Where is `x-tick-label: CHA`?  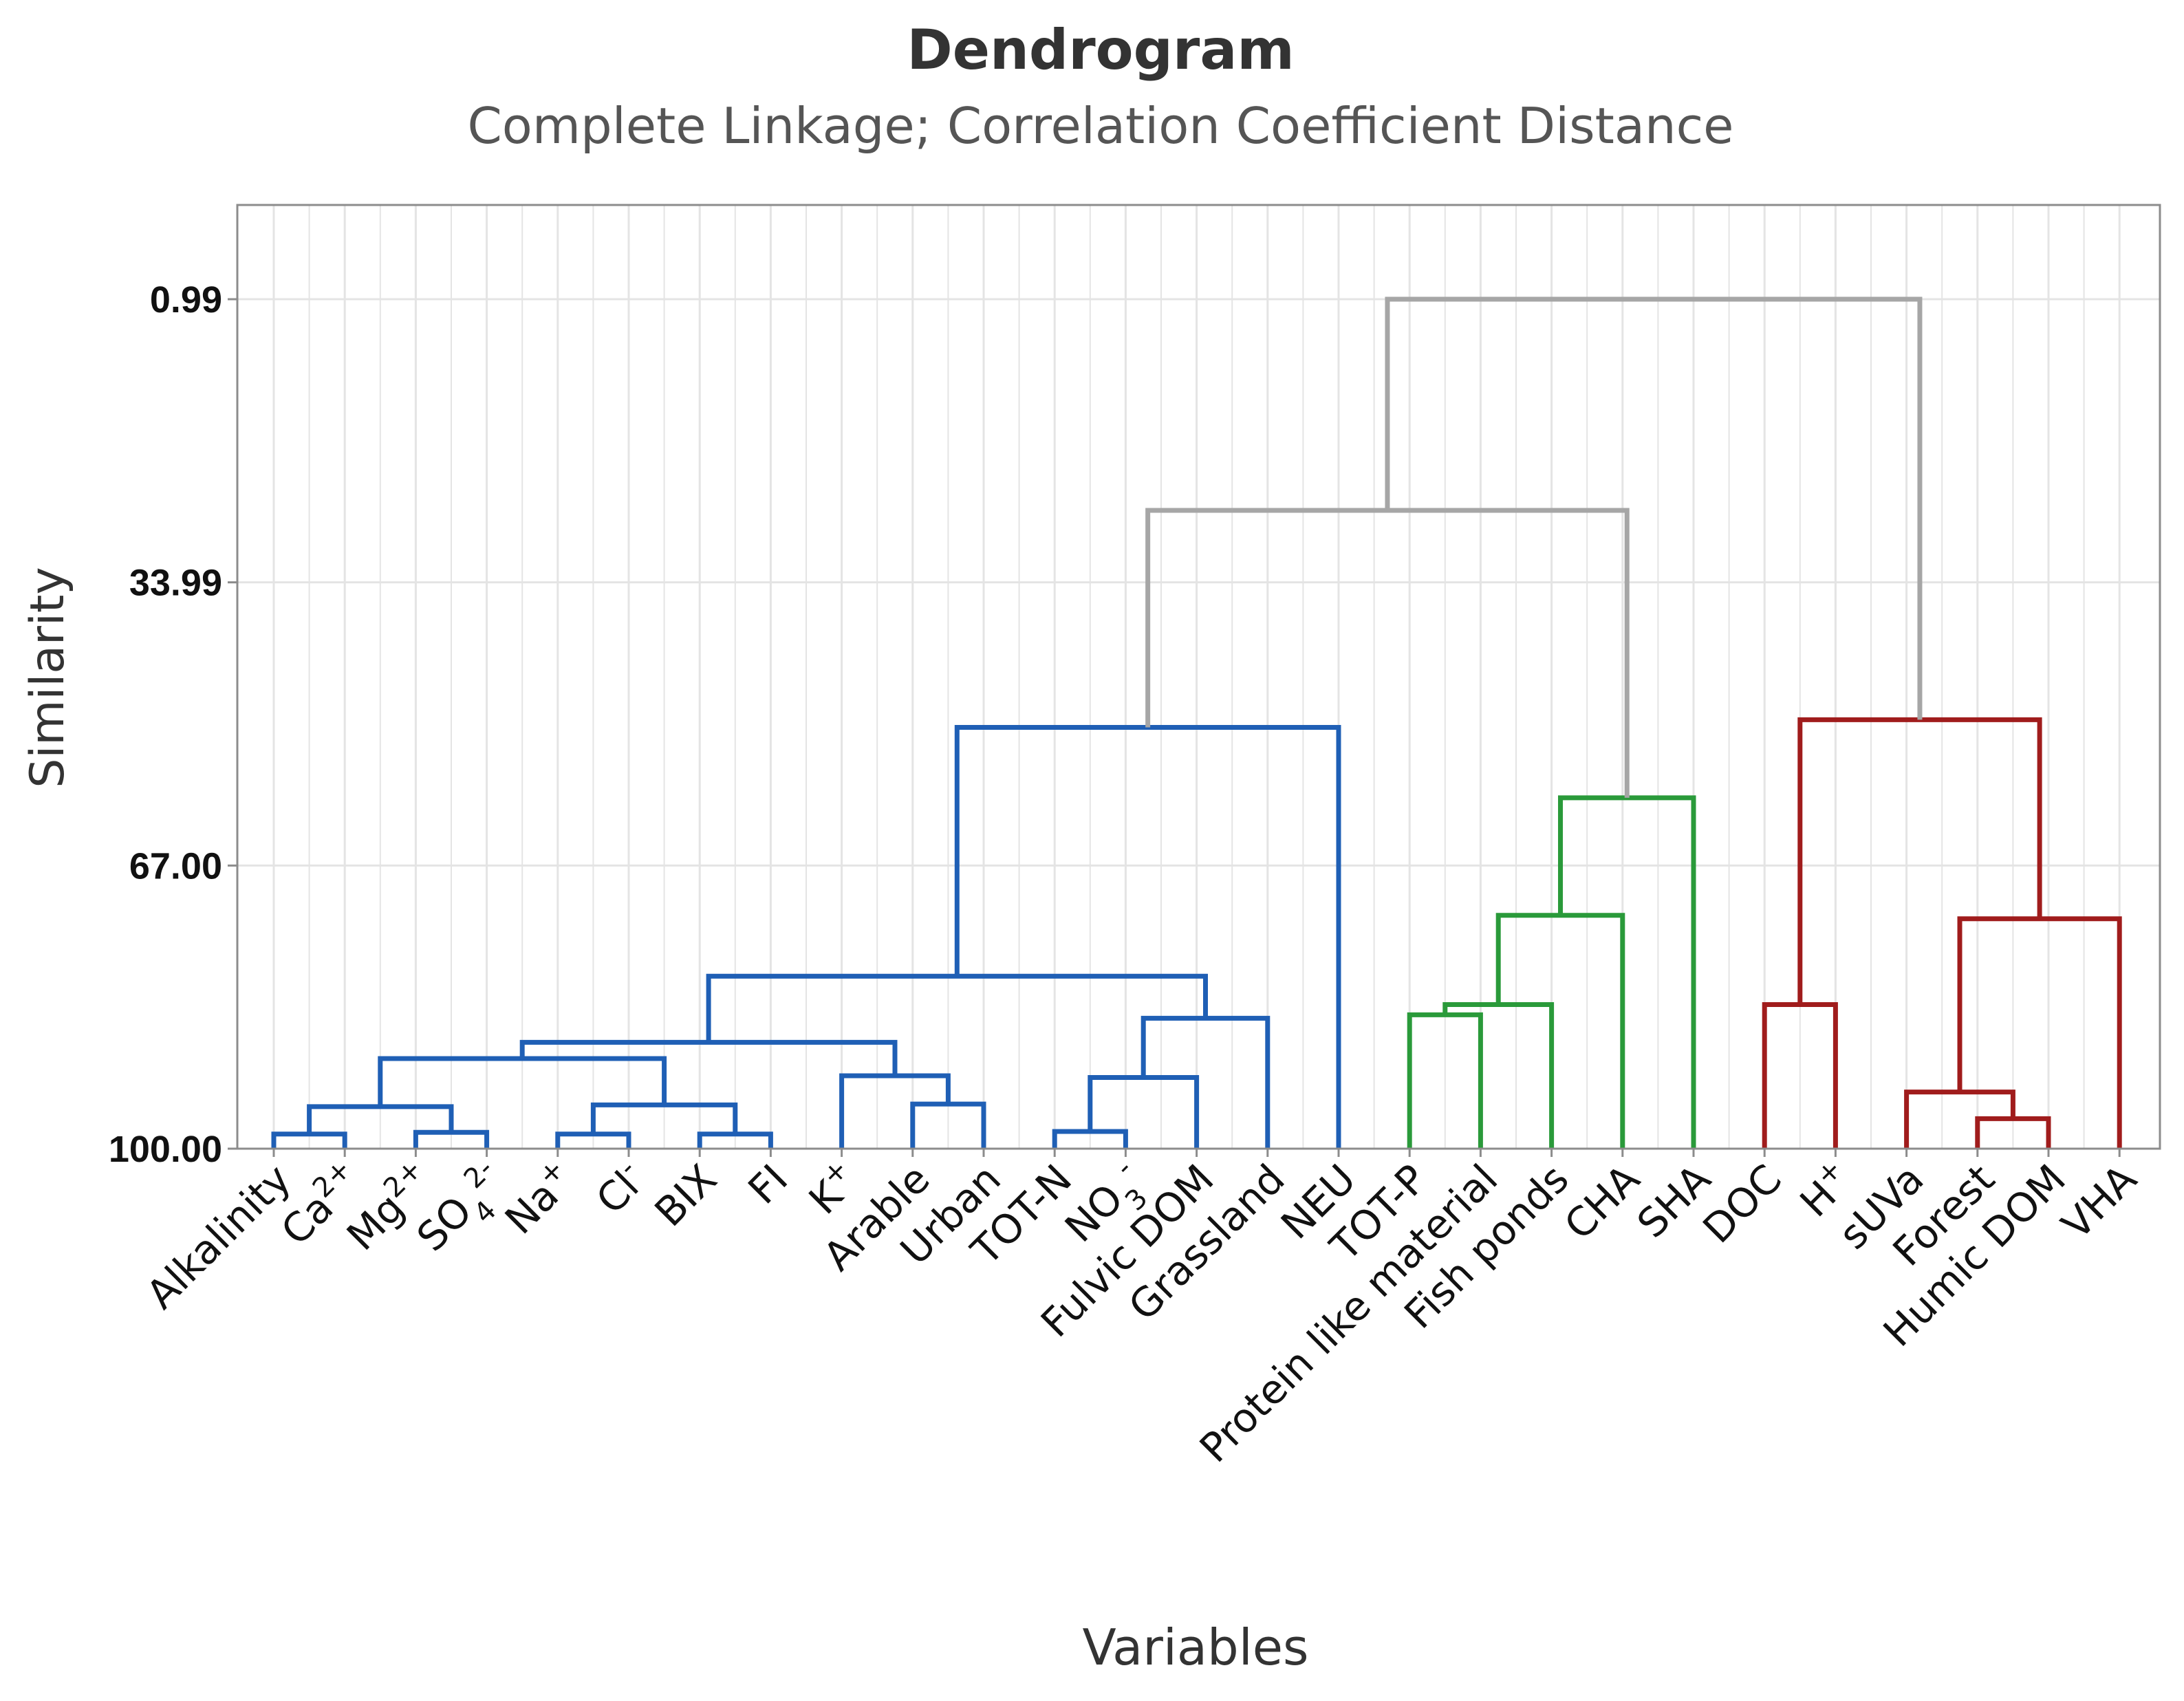
x-tick-label: CHA is located at coordinates (1602, 1202).